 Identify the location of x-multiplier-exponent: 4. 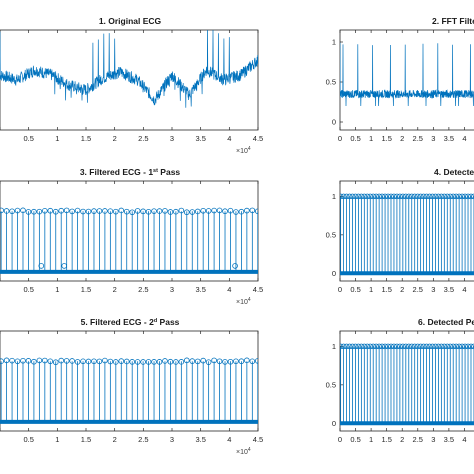
(249, 149).